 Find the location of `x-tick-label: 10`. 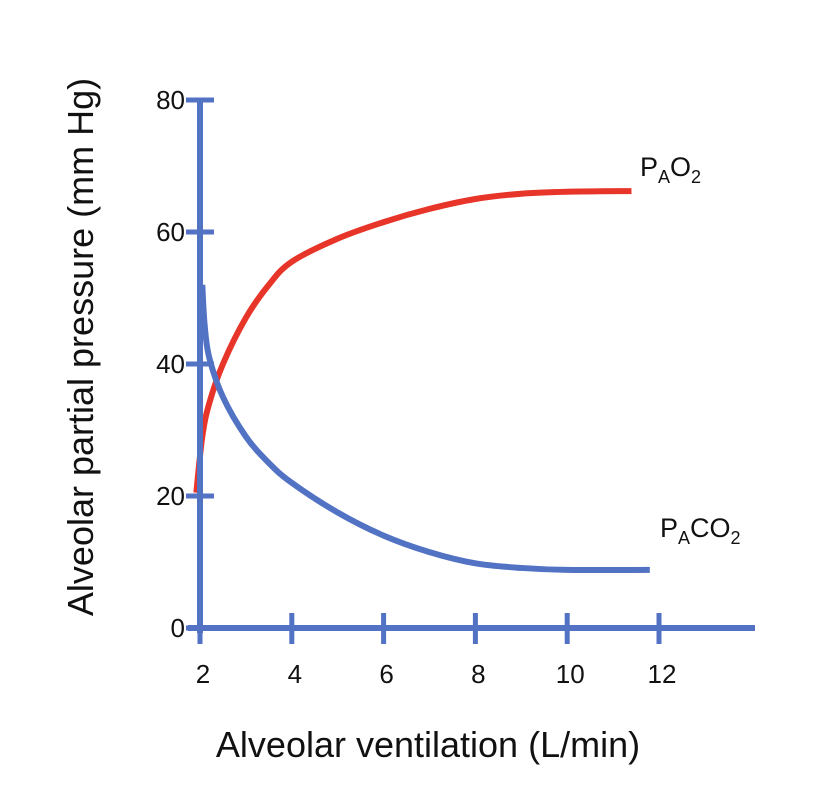

x-tick-label: 10 is located at coordinates (570, 674).